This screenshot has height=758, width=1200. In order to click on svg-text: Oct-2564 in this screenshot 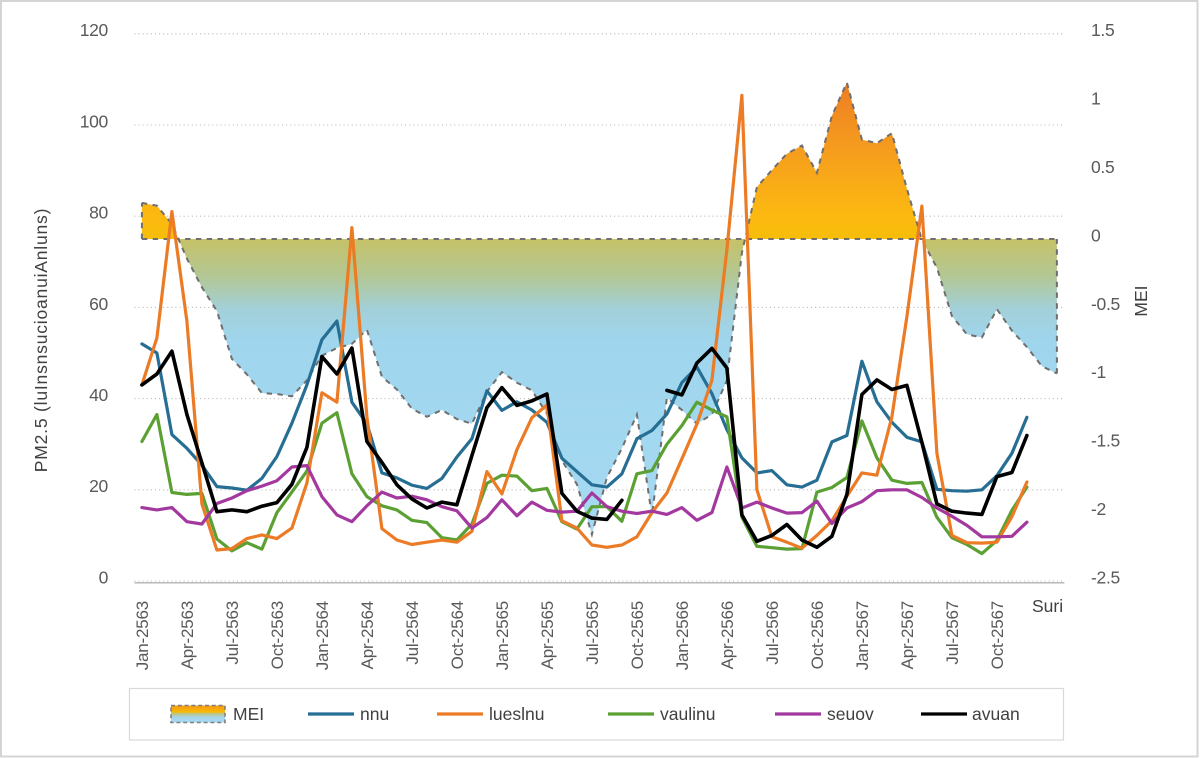, I will do `click(457, 635)`.